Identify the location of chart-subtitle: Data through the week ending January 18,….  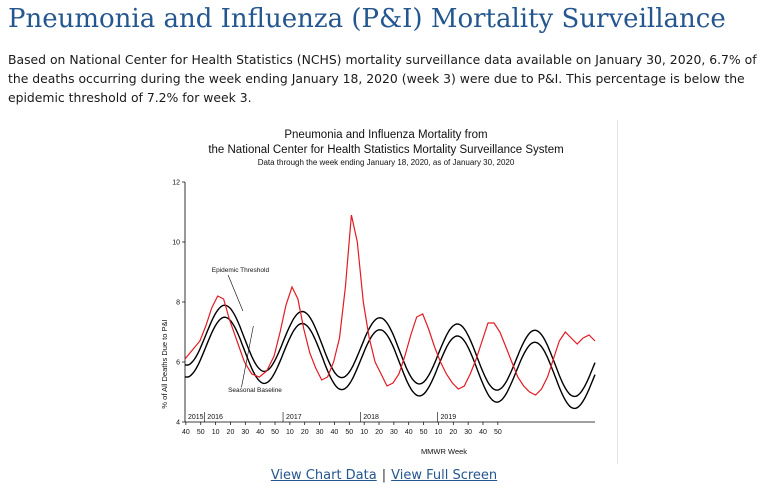
(386, 162).